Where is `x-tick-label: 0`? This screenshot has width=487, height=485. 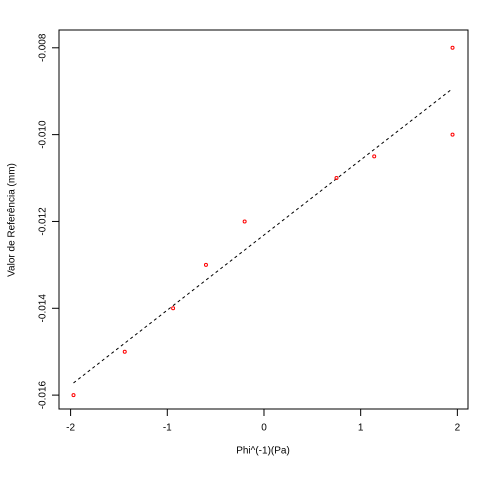 x-tick-label: 0 is located at coordinates (264, 428).